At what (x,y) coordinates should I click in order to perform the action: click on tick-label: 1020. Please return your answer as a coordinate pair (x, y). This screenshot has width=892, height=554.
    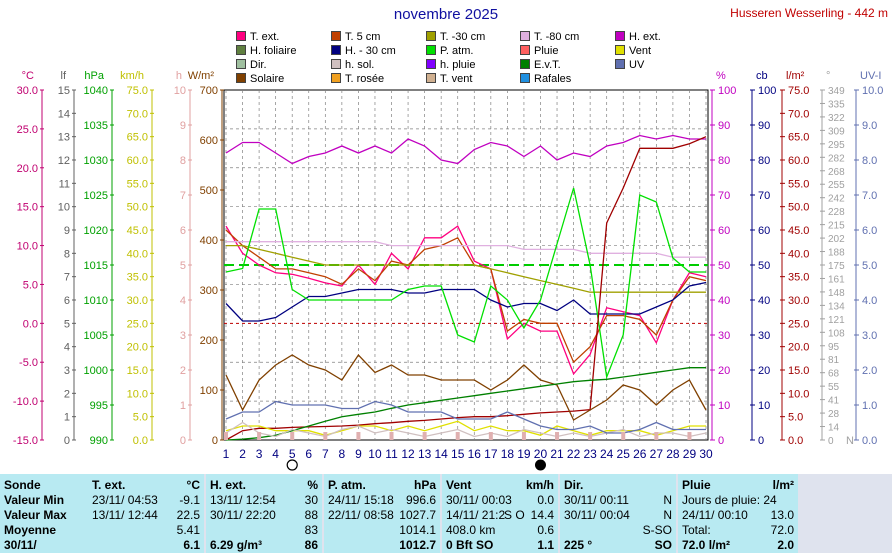
    Looking at the image, I should click on (96, 231).